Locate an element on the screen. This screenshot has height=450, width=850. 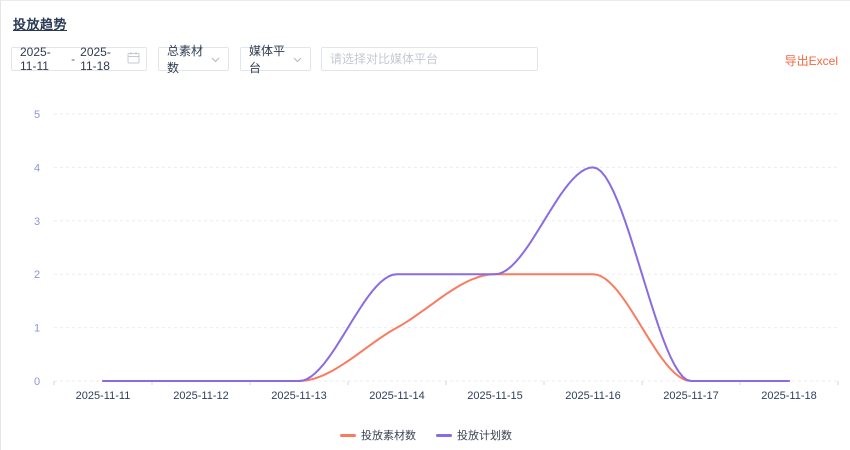
date-start: 2025-11-11 is located at coordinates (35, 59).